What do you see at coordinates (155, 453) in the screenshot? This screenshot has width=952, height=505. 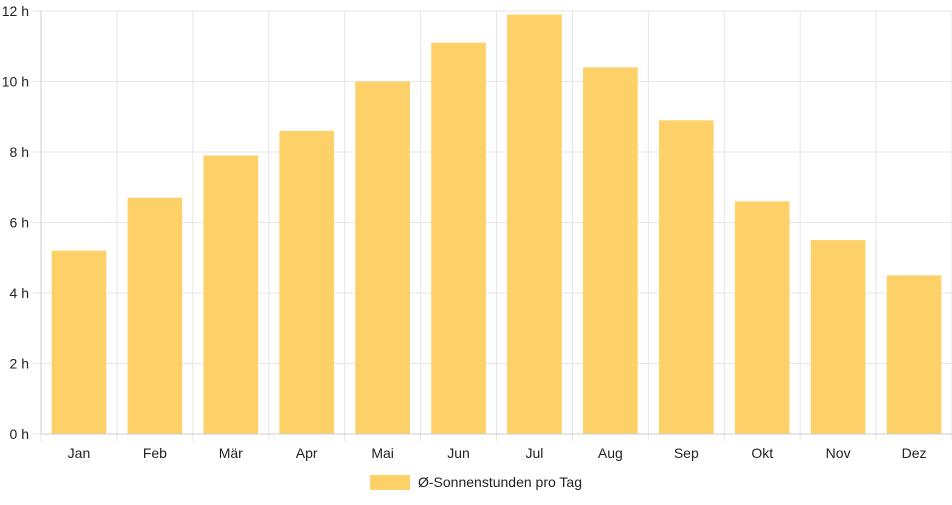 I see `x-tick-label: Feb` at bounding box center [155, 453].